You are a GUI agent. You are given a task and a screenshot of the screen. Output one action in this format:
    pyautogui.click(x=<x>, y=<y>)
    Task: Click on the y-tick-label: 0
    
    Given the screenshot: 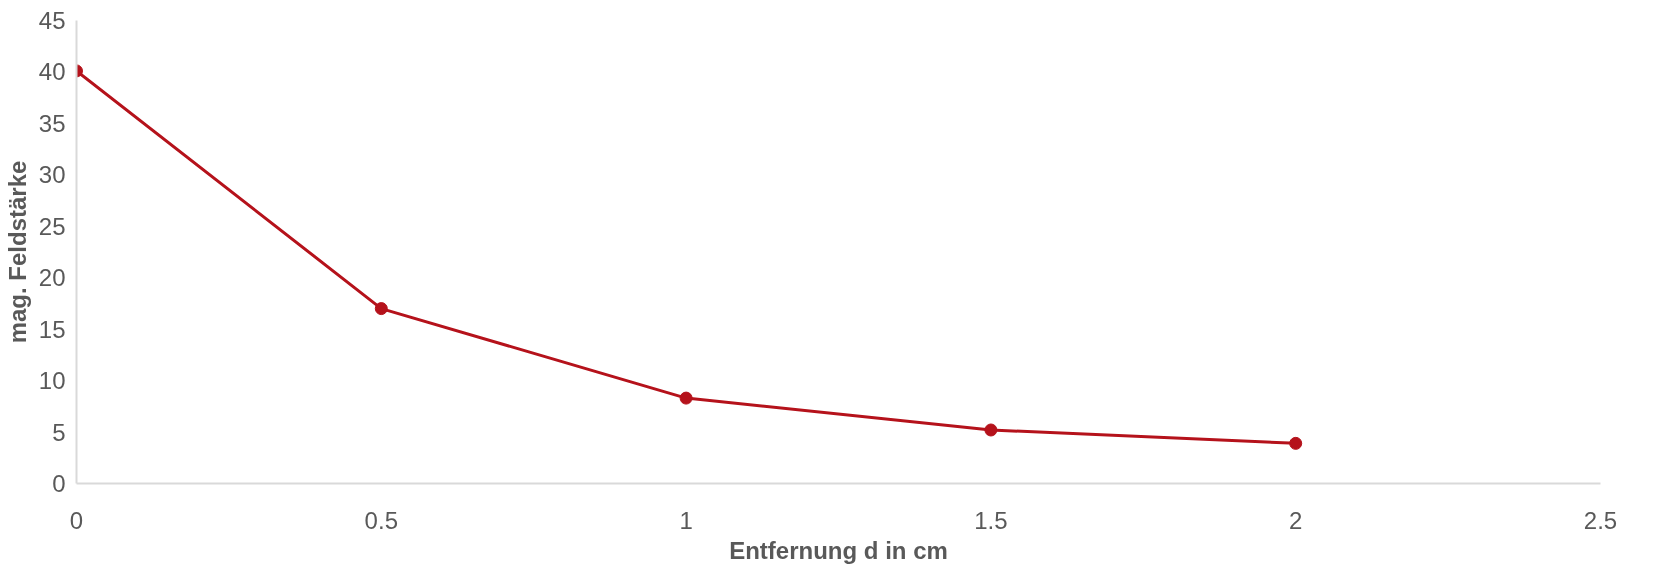 What is the action you would take?
    pyautogui.click(x=59, y=483)
    